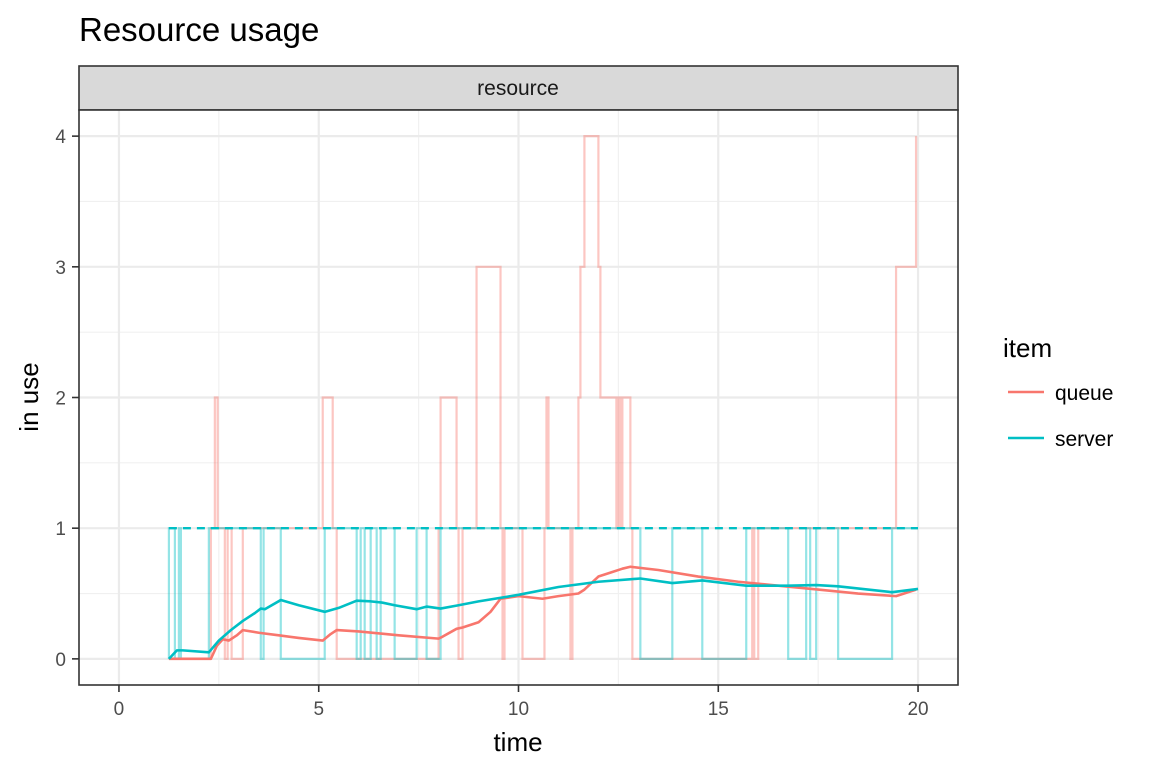 Image resolution: width=1152 pixels, height=768 pixels. What do you see at coordinates (1027, 348) in the screenshot?
I see `legend-title: item` at bounding box center [1027, 348].